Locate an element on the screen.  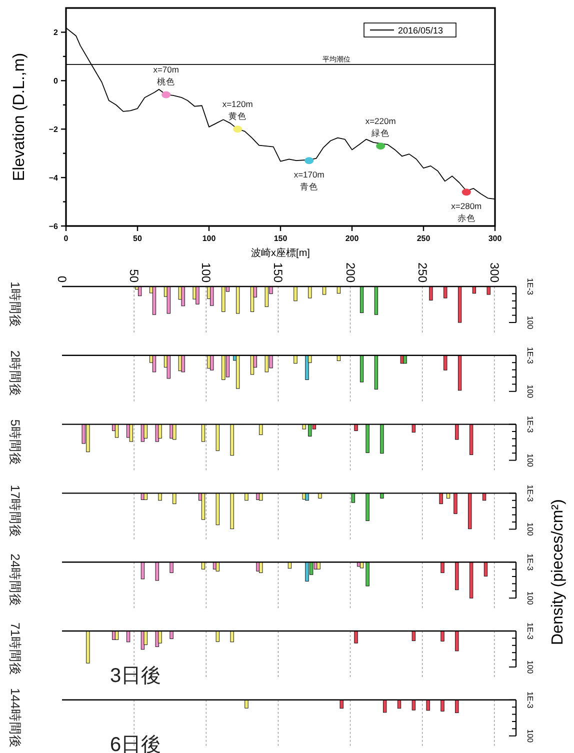
y-tick-label: −4 is located at coordinates (53, 178).